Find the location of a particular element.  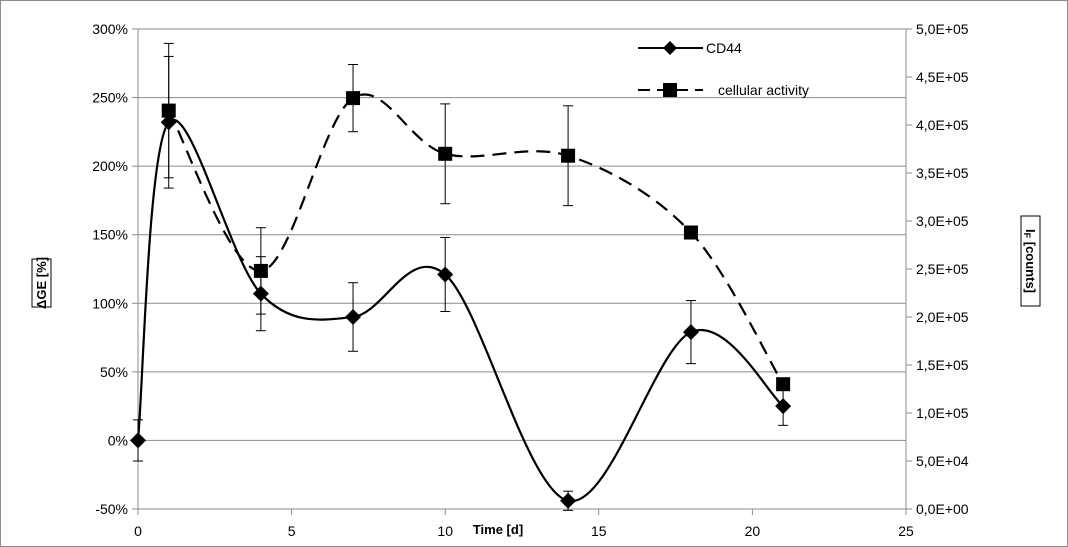

y2-tick-label: 5,0E+04 is located at coordinates (942, 461).